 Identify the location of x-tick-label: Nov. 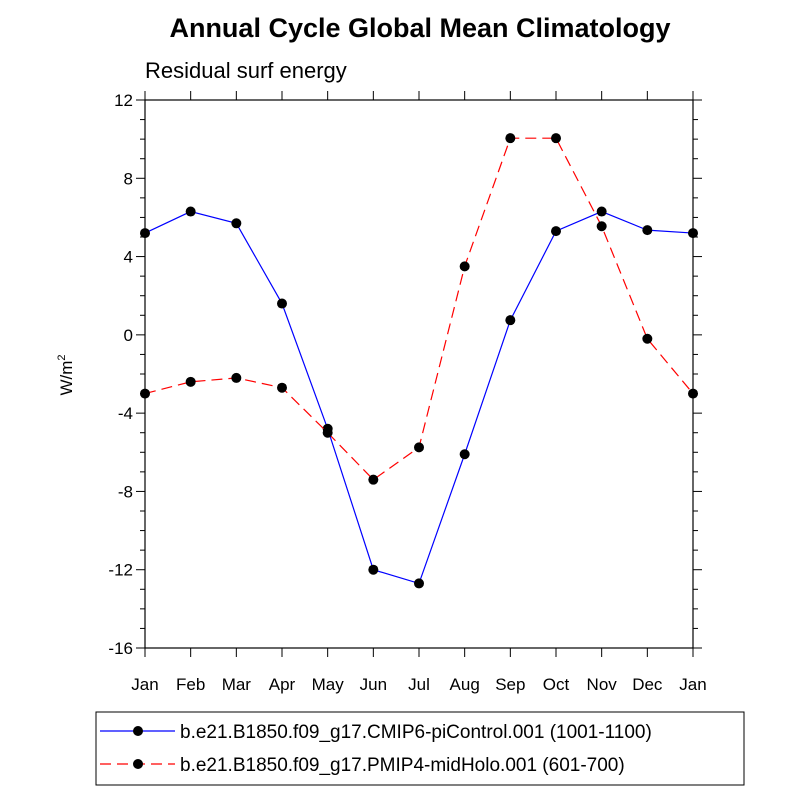
(602, 684).